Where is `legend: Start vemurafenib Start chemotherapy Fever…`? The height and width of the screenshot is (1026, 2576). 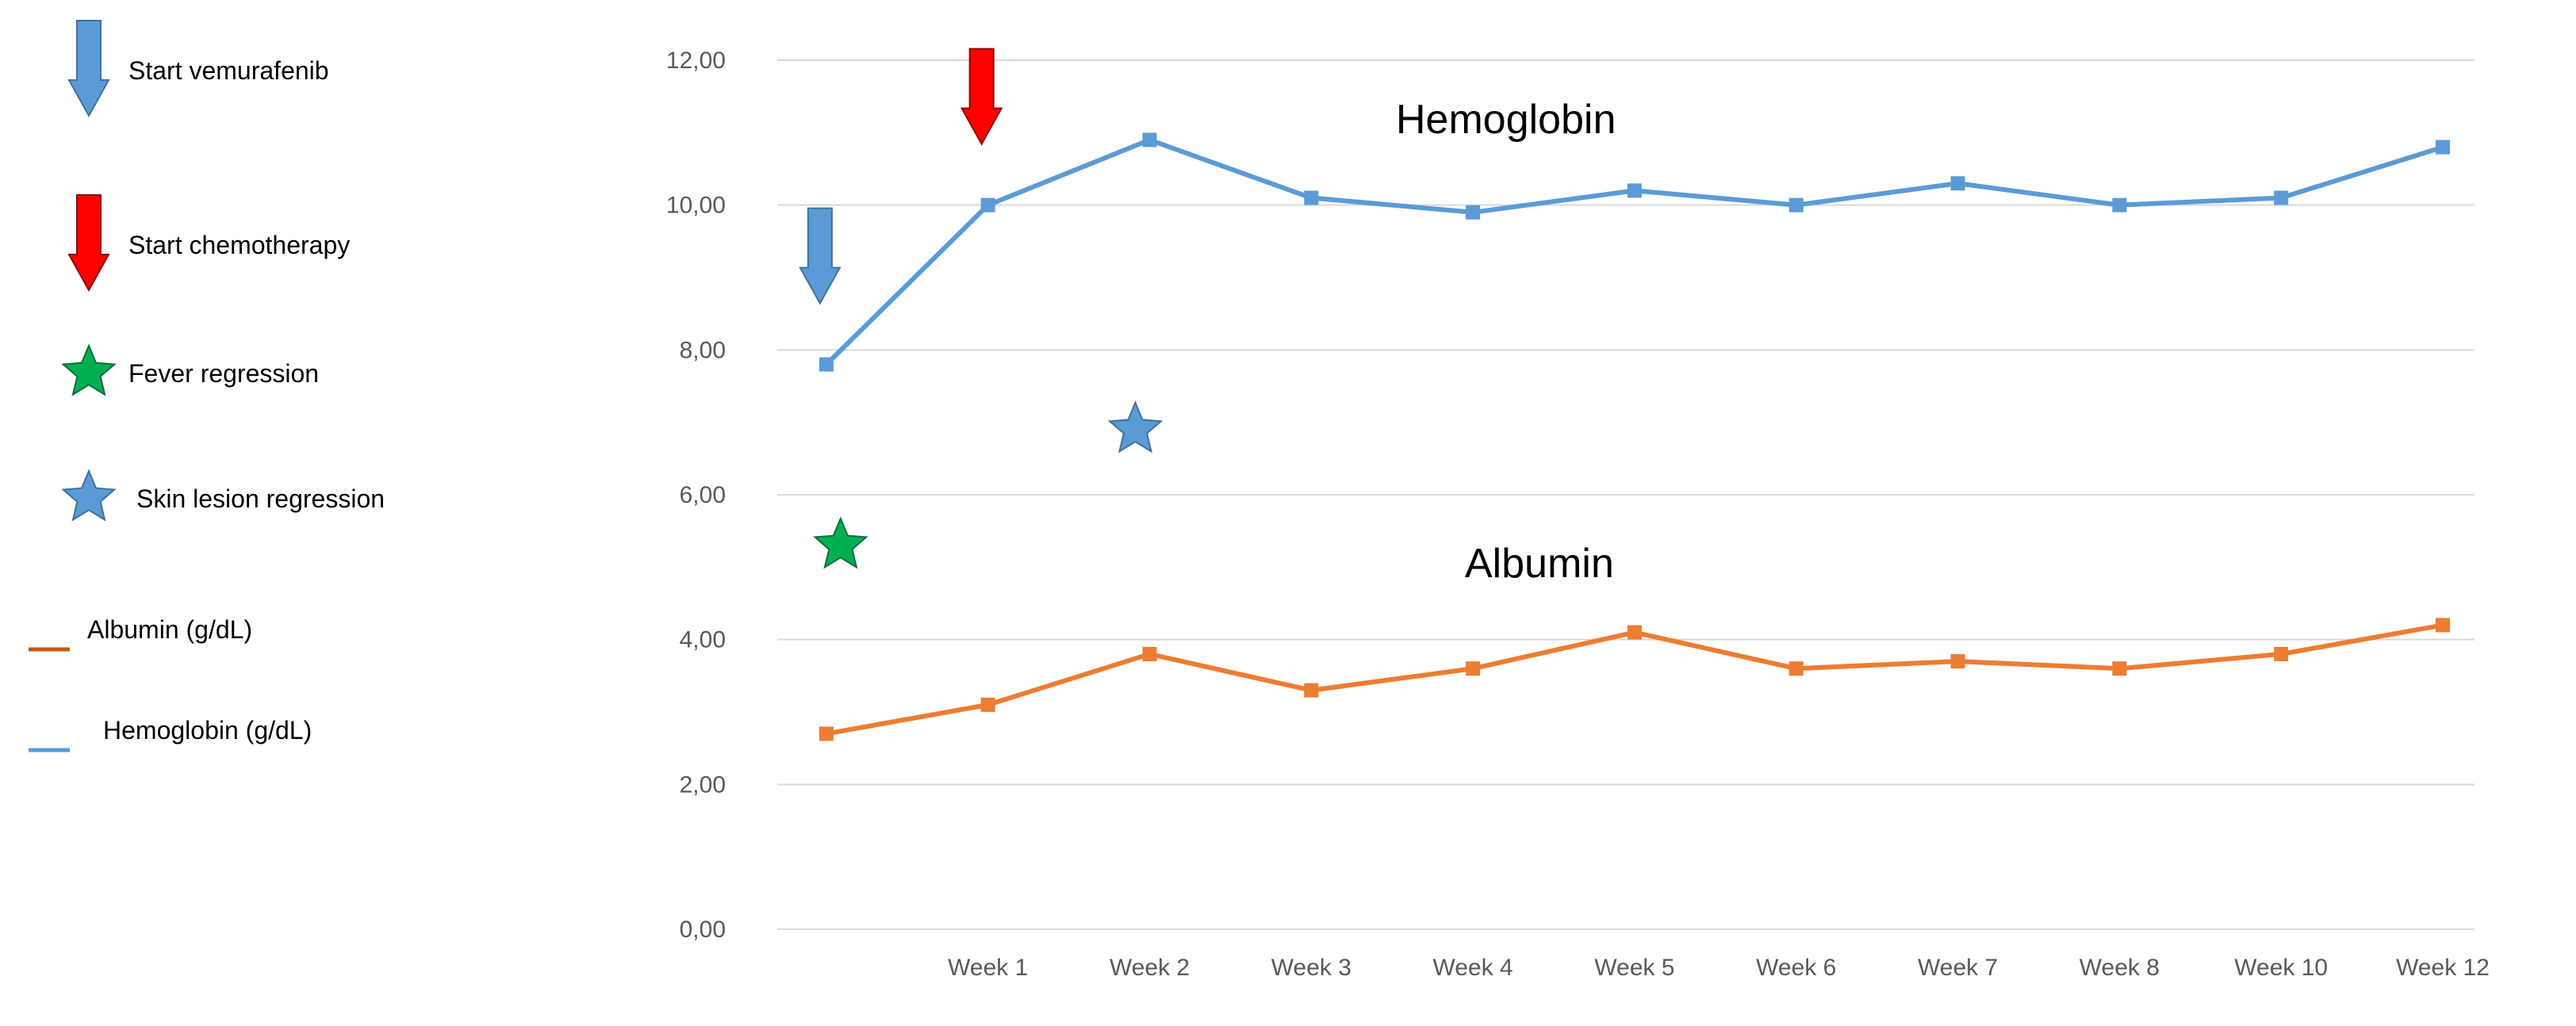 legend: Start vemurafenib Start chemotherapy Fever… is located at coordinates (207, 386).